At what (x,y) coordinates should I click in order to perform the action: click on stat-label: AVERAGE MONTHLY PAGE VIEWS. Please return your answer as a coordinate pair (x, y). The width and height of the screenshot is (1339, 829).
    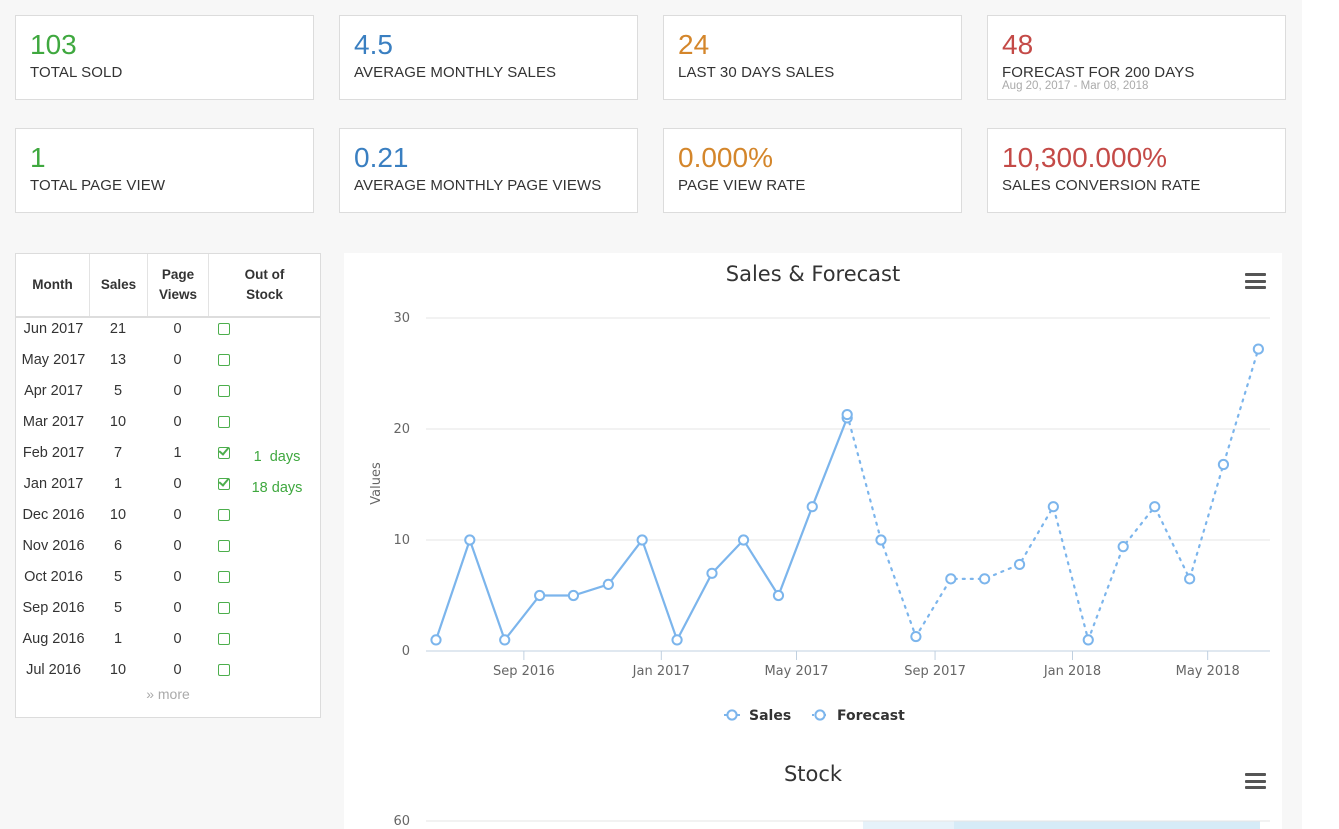
    Looking at the image, I should click on (478, 185).